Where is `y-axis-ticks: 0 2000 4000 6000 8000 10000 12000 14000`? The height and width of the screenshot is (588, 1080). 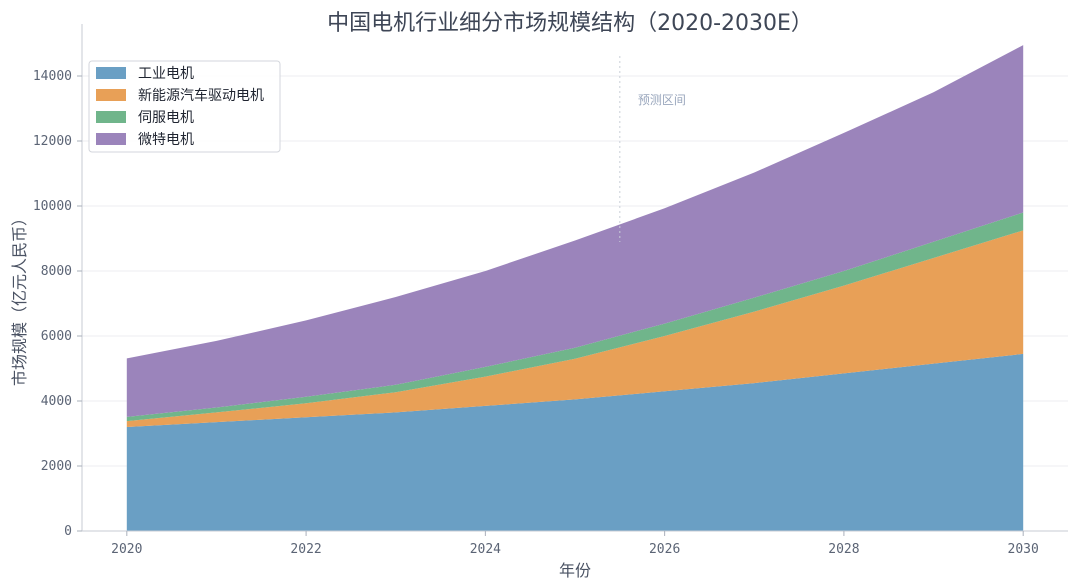 y-axis-ticks: 0 2000 4000 6000 8000 10000 12000 14000 is located at coordinates (57, 304).